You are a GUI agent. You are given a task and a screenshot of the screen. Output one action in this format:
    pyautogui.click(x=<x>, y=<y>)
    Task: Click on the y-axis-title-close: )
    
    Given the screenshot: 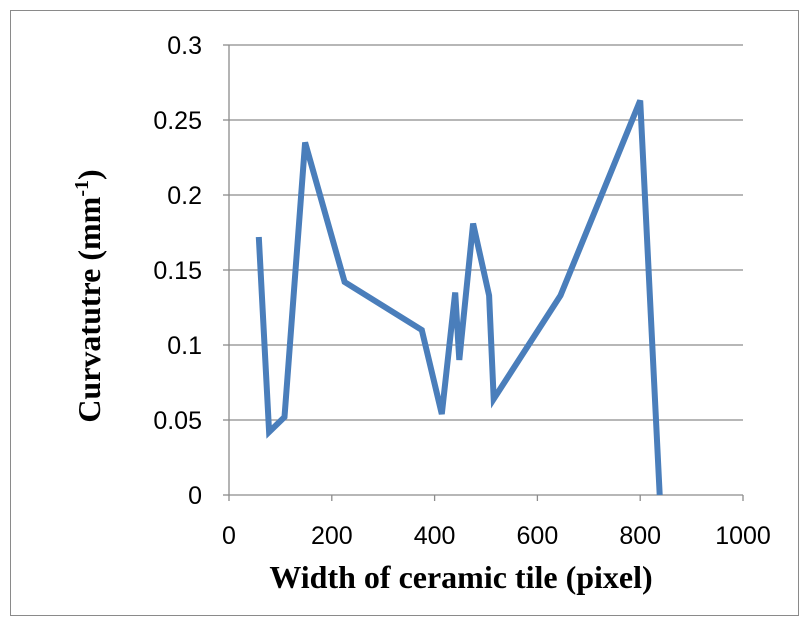 What is the action you would take?
    pyautogui.click(x=89, y=174)
    